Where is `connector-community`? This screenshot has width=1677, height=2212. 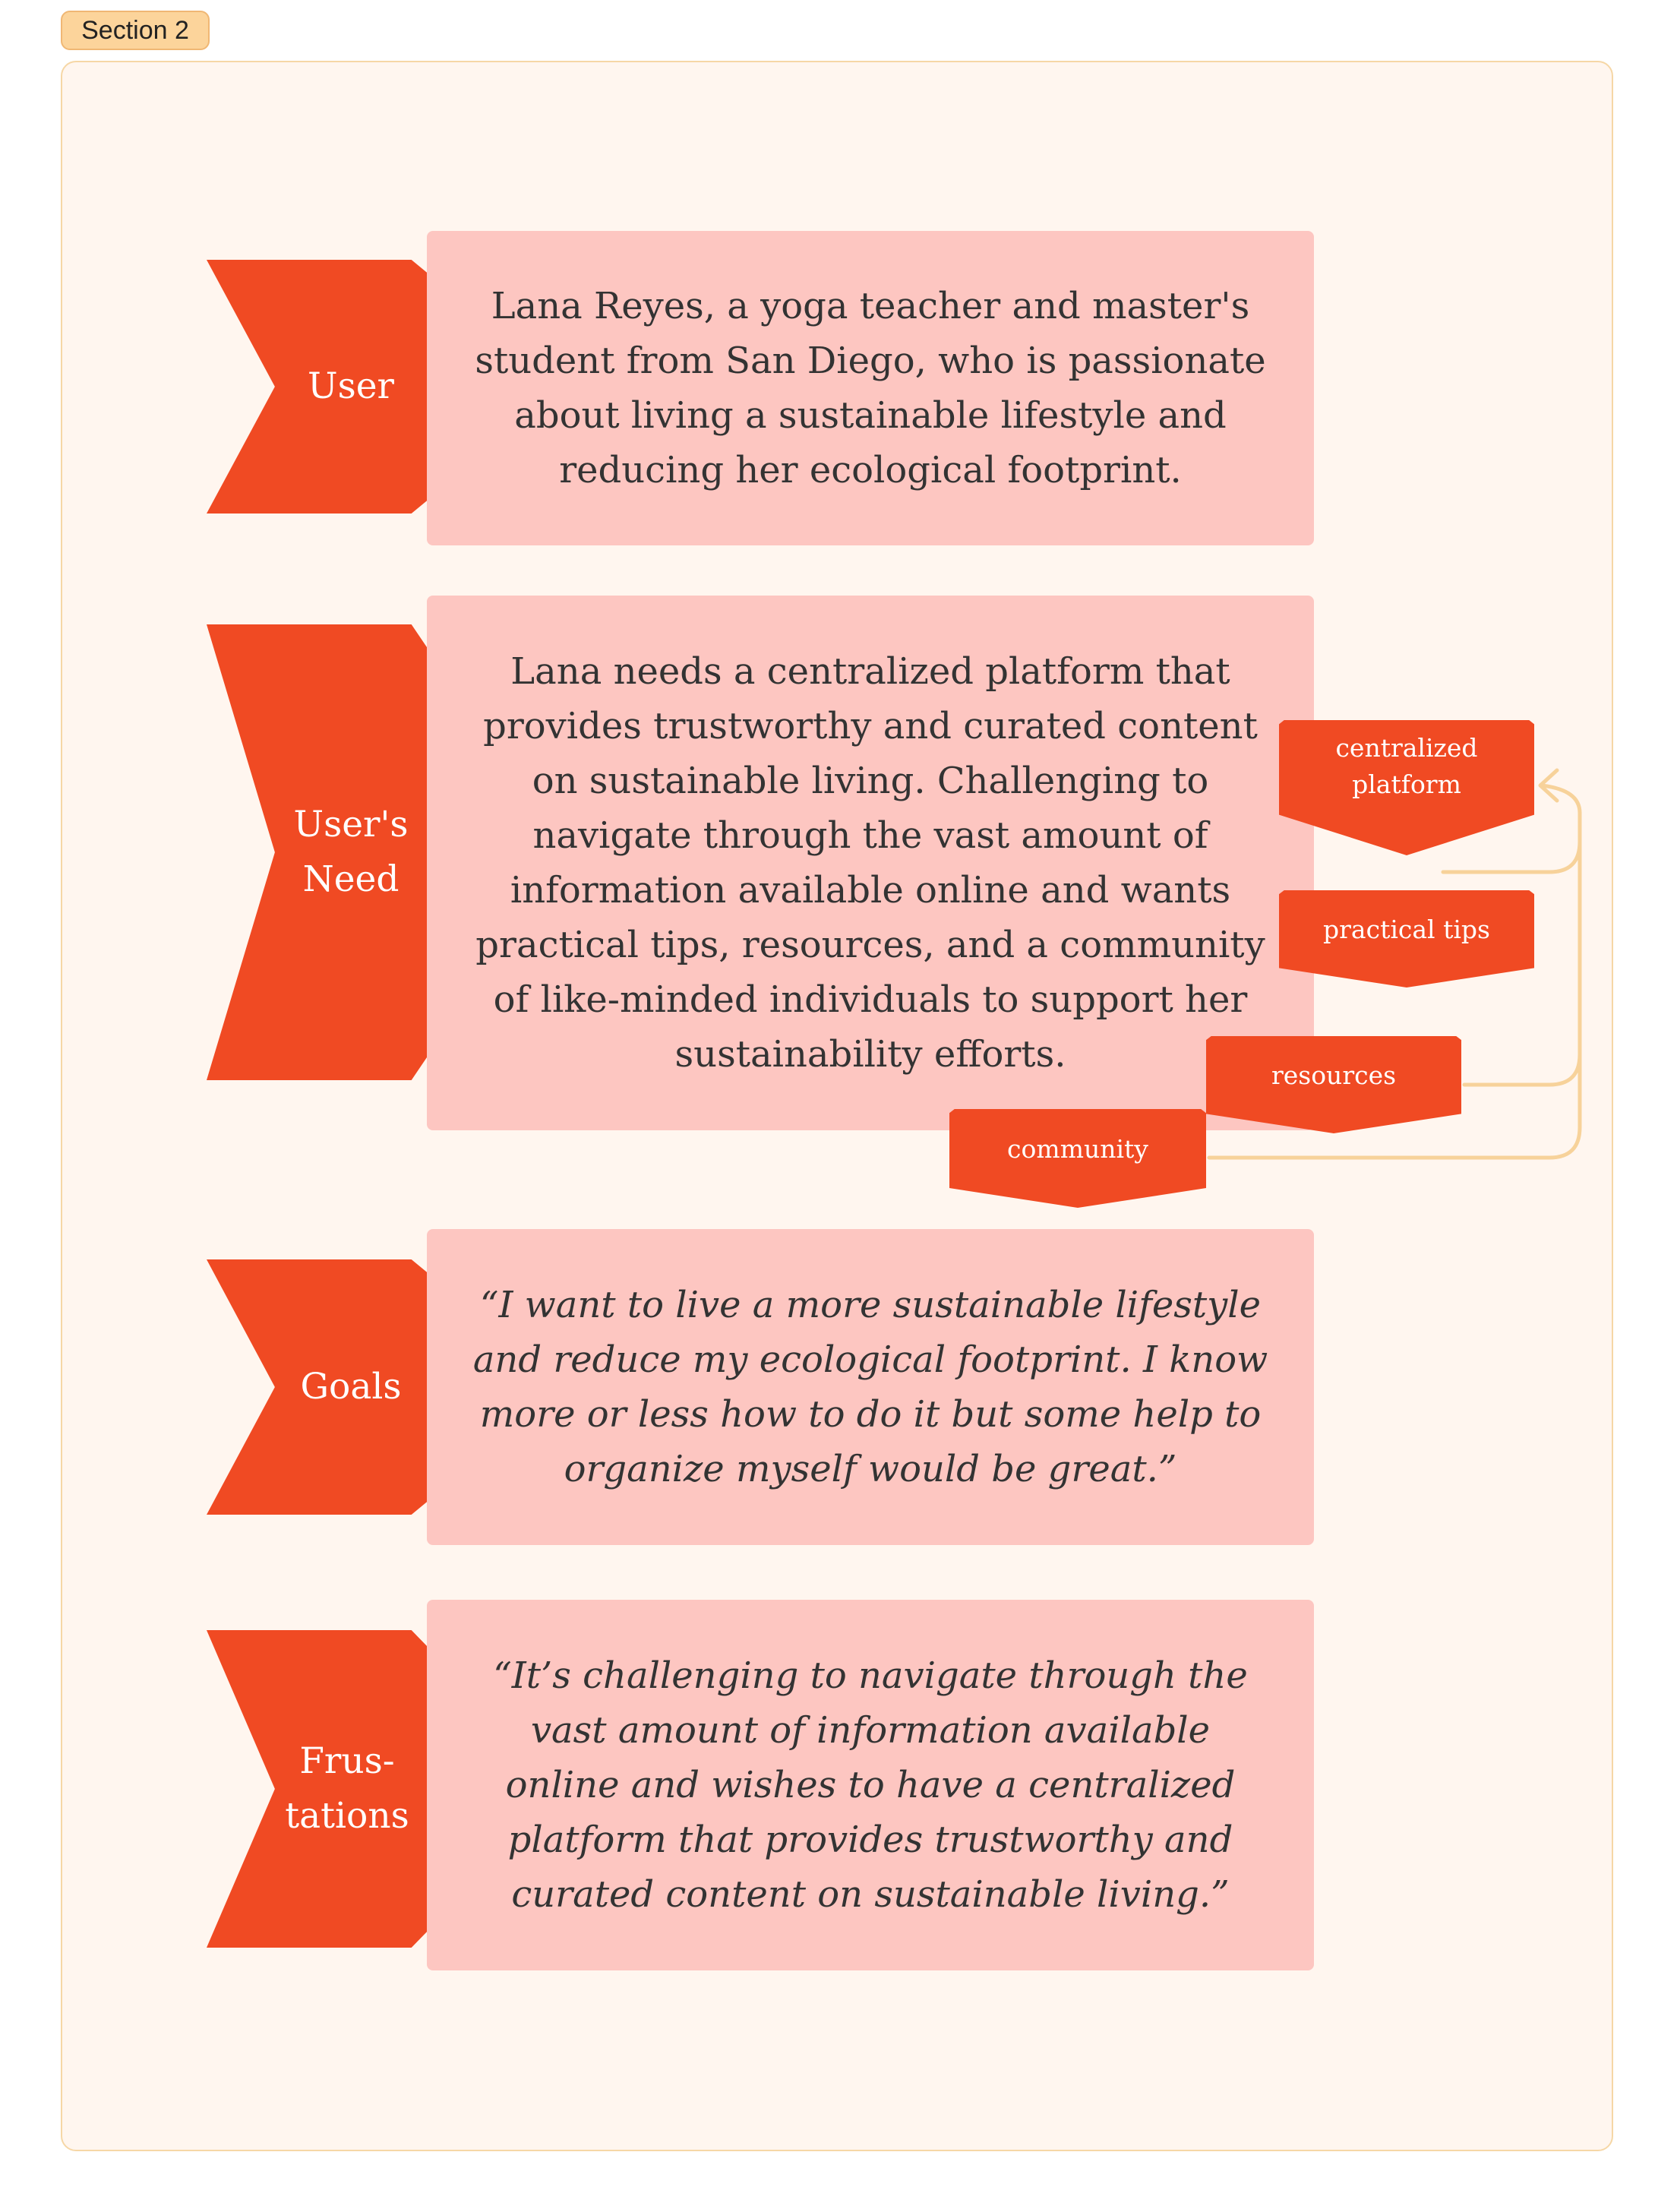 connector-community is located at coordinates (1394, 985).